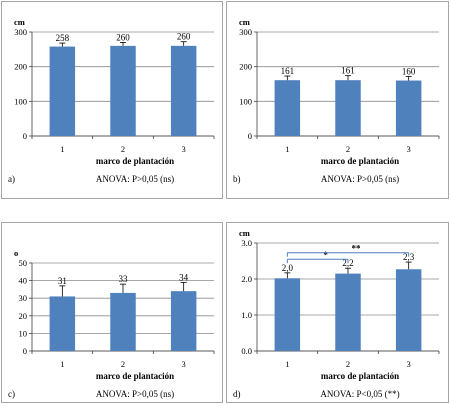  I want to click on significance-label: **, so click(357, 249).